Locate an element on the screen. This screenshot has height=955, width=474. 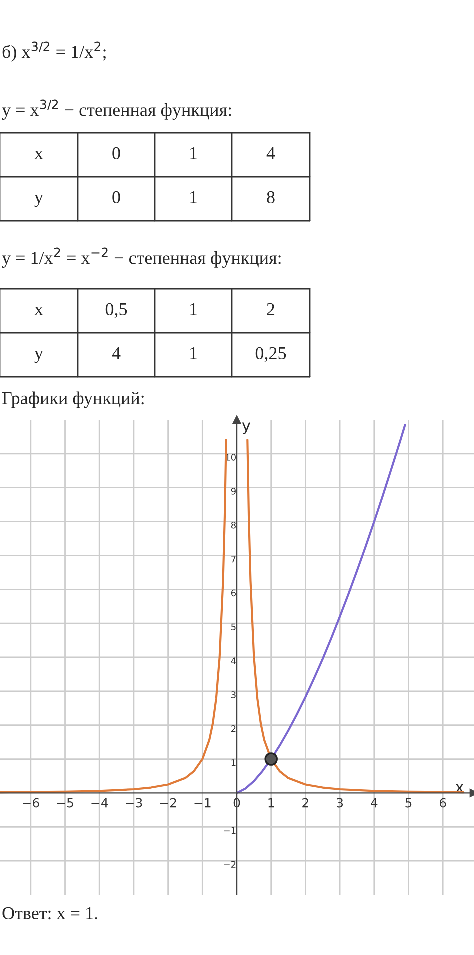
text: y = x$^{3/2}$ − степенная функция: is located at coordinates (117, 110).